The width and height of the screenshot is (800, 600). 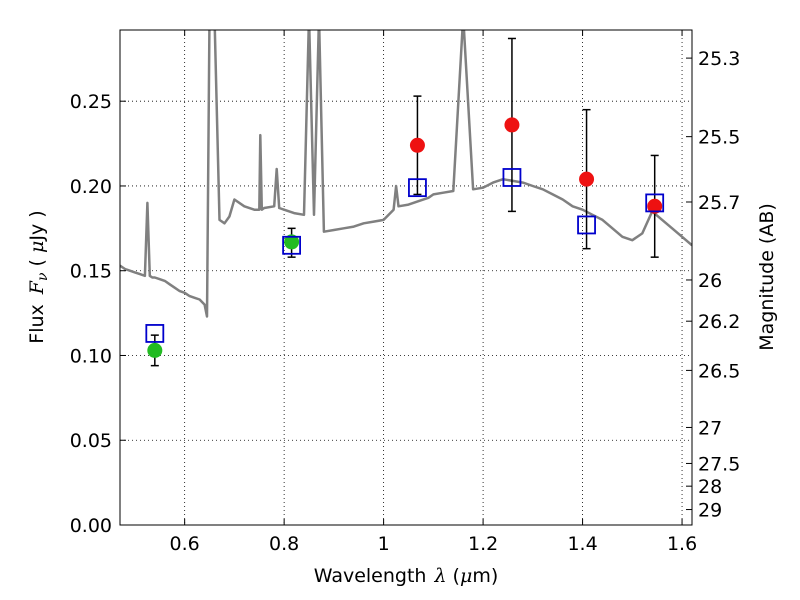 What do you see at coordinates (582, 544) in the screenshot?
I see `x-tick-label: 1.4` at bounding box center [582, 544].